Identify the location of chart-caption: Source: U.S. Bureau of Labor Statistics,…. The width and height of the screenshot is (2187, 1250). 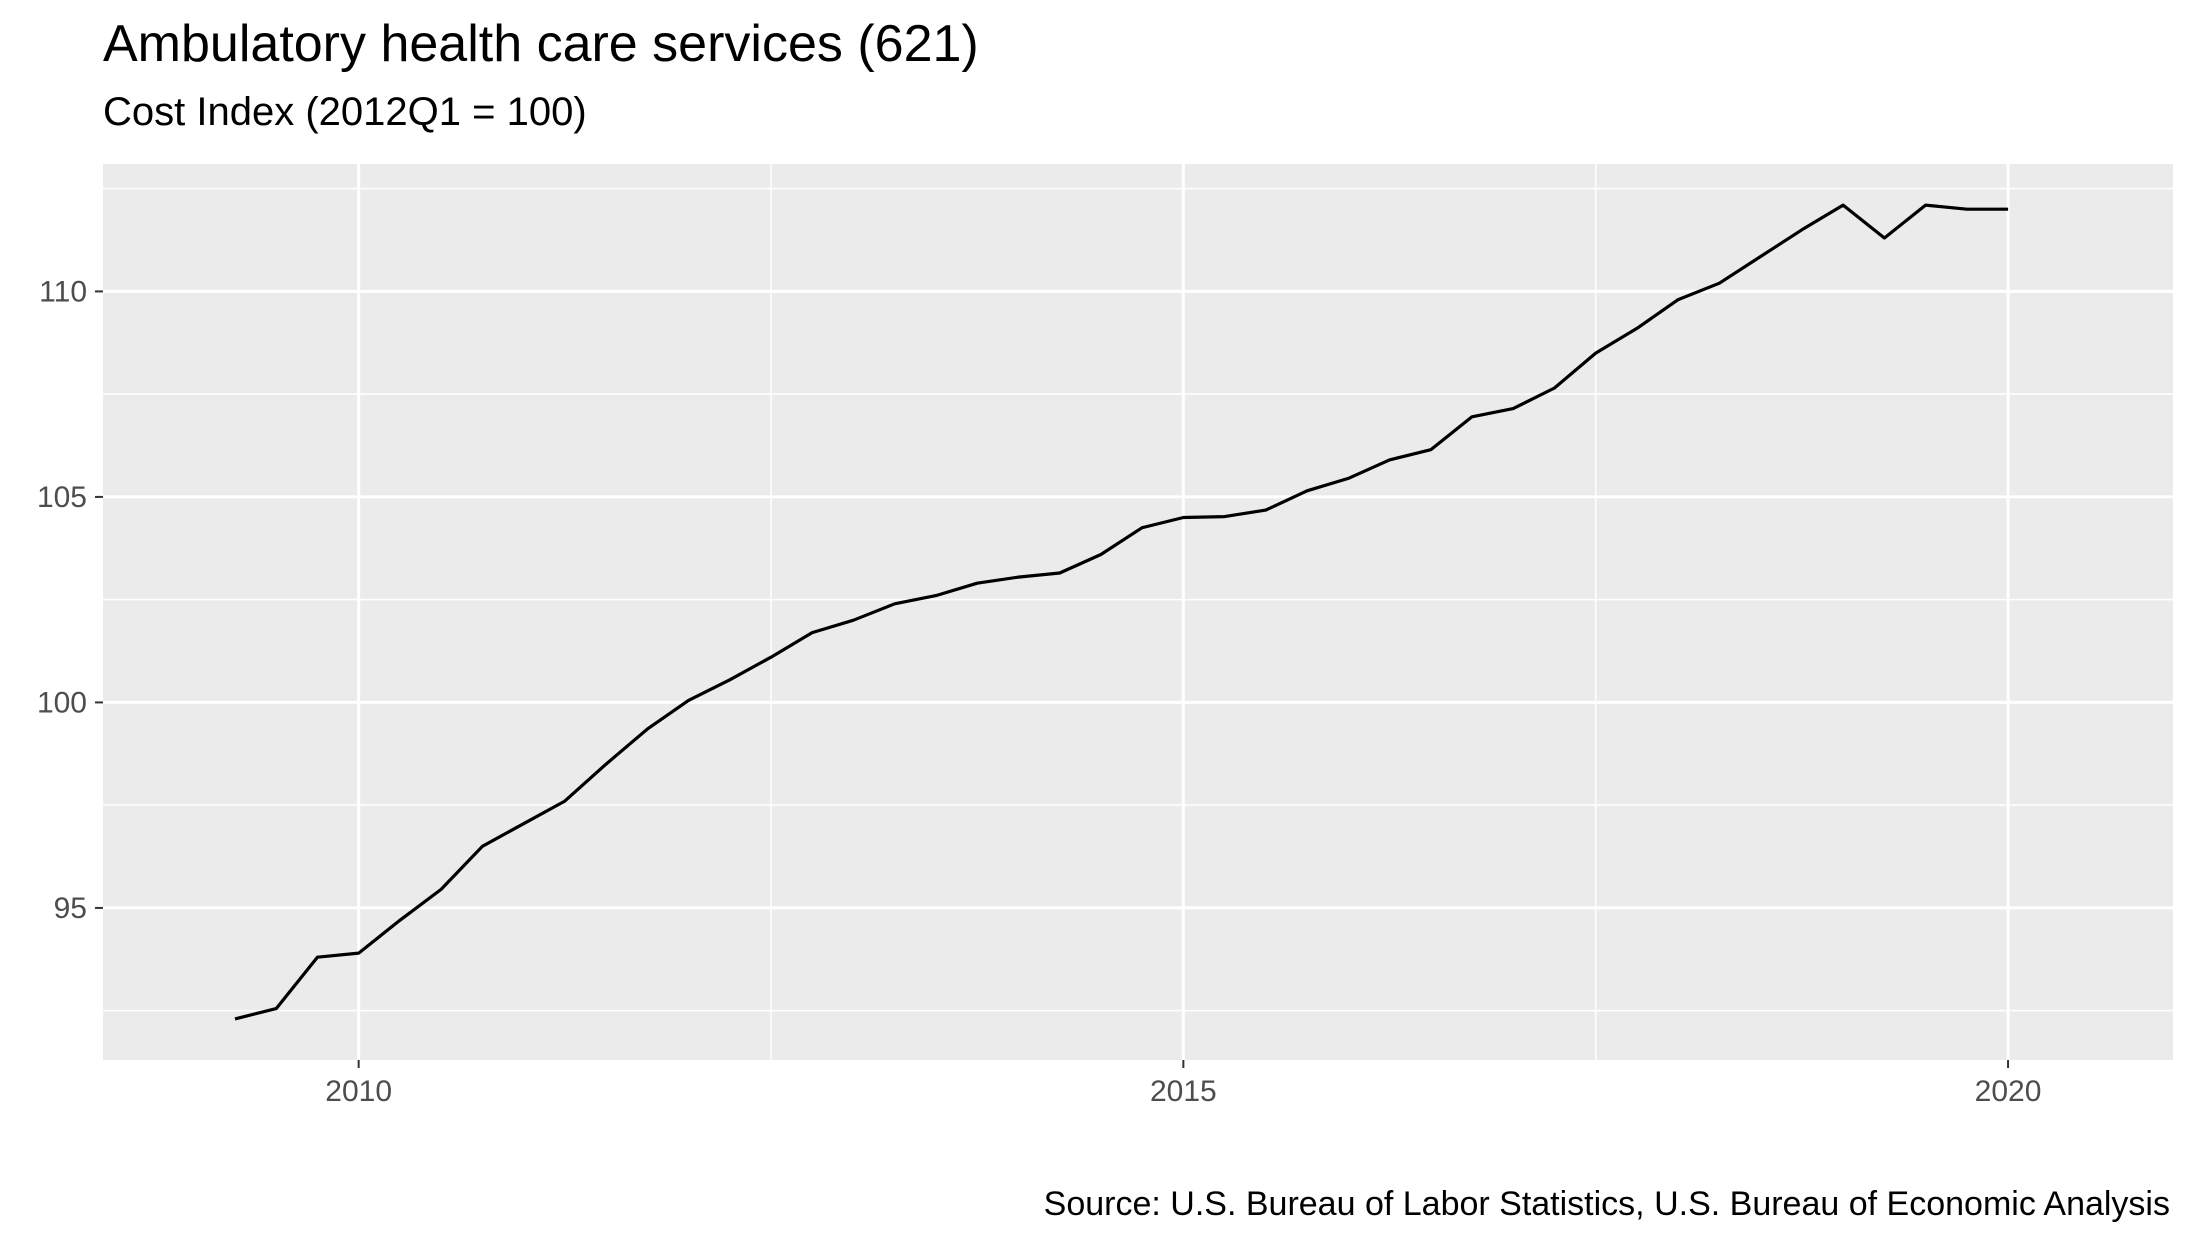
(1606, 1204).